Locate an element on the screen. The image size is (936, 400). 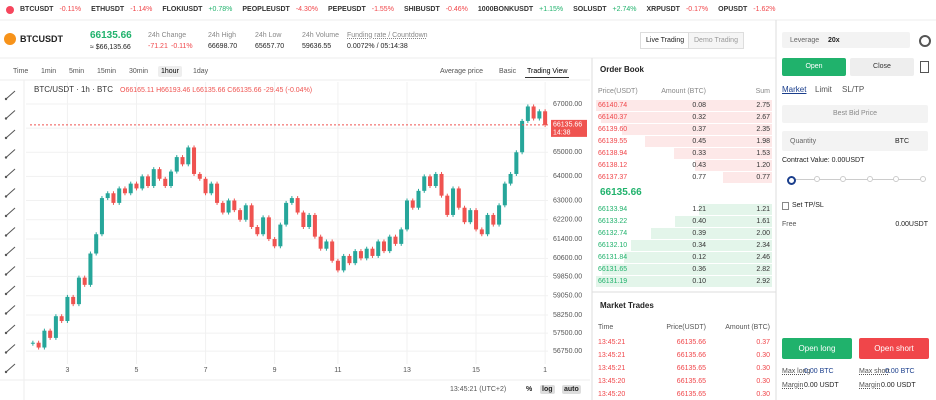
order-type: Market is located at coordinates (794, 89).